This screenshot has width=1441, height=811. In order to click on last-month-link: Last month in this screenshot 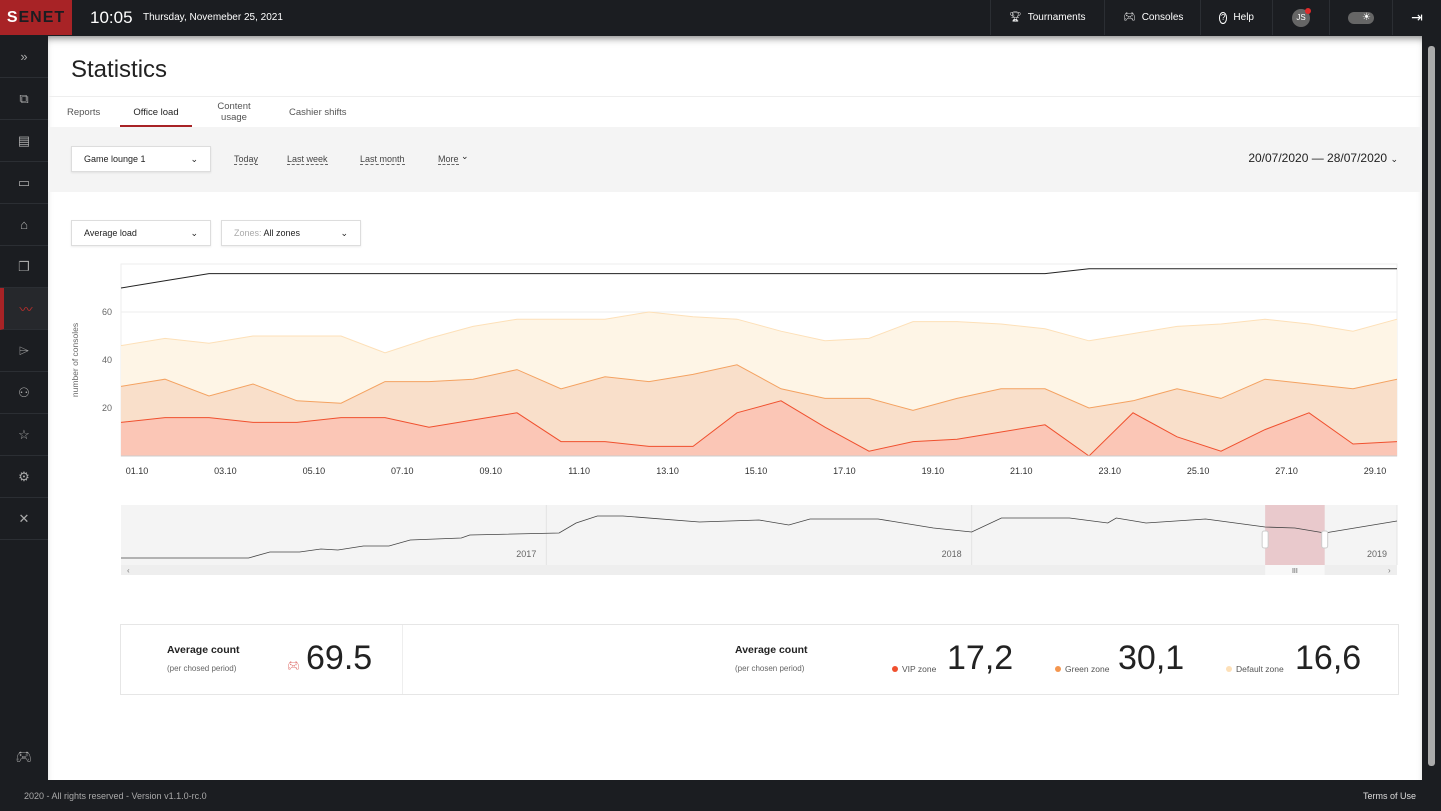, I will do `click(382, 159)`.